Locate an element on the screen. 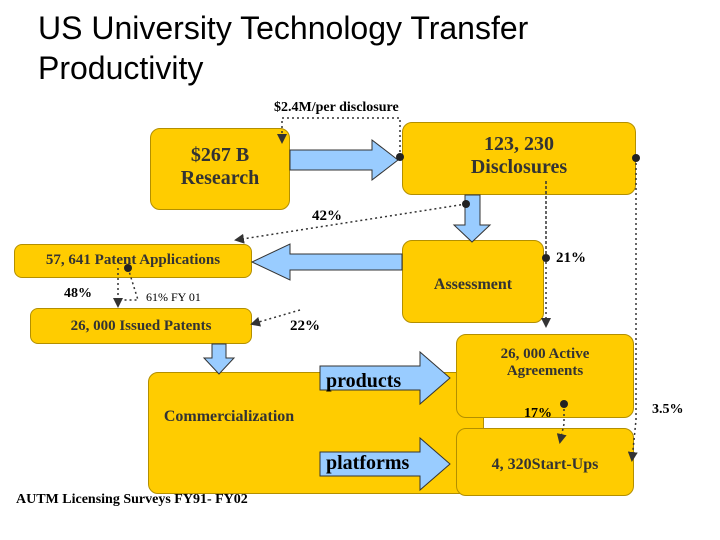 The height and width of the screenshot is (540, 720). per-disclosure-label: $2.4M/per disclosure is located at coordinates (336, 107).